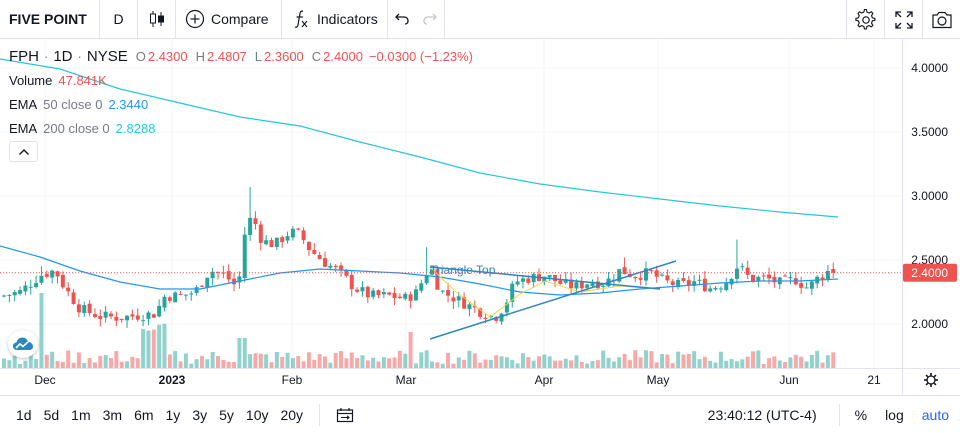 Image resolution: width=960 pixels, height=433 pixels. Describe the element at coordinates (545, 292) in the screenshot. I see `pattern-inner-line` at that location.